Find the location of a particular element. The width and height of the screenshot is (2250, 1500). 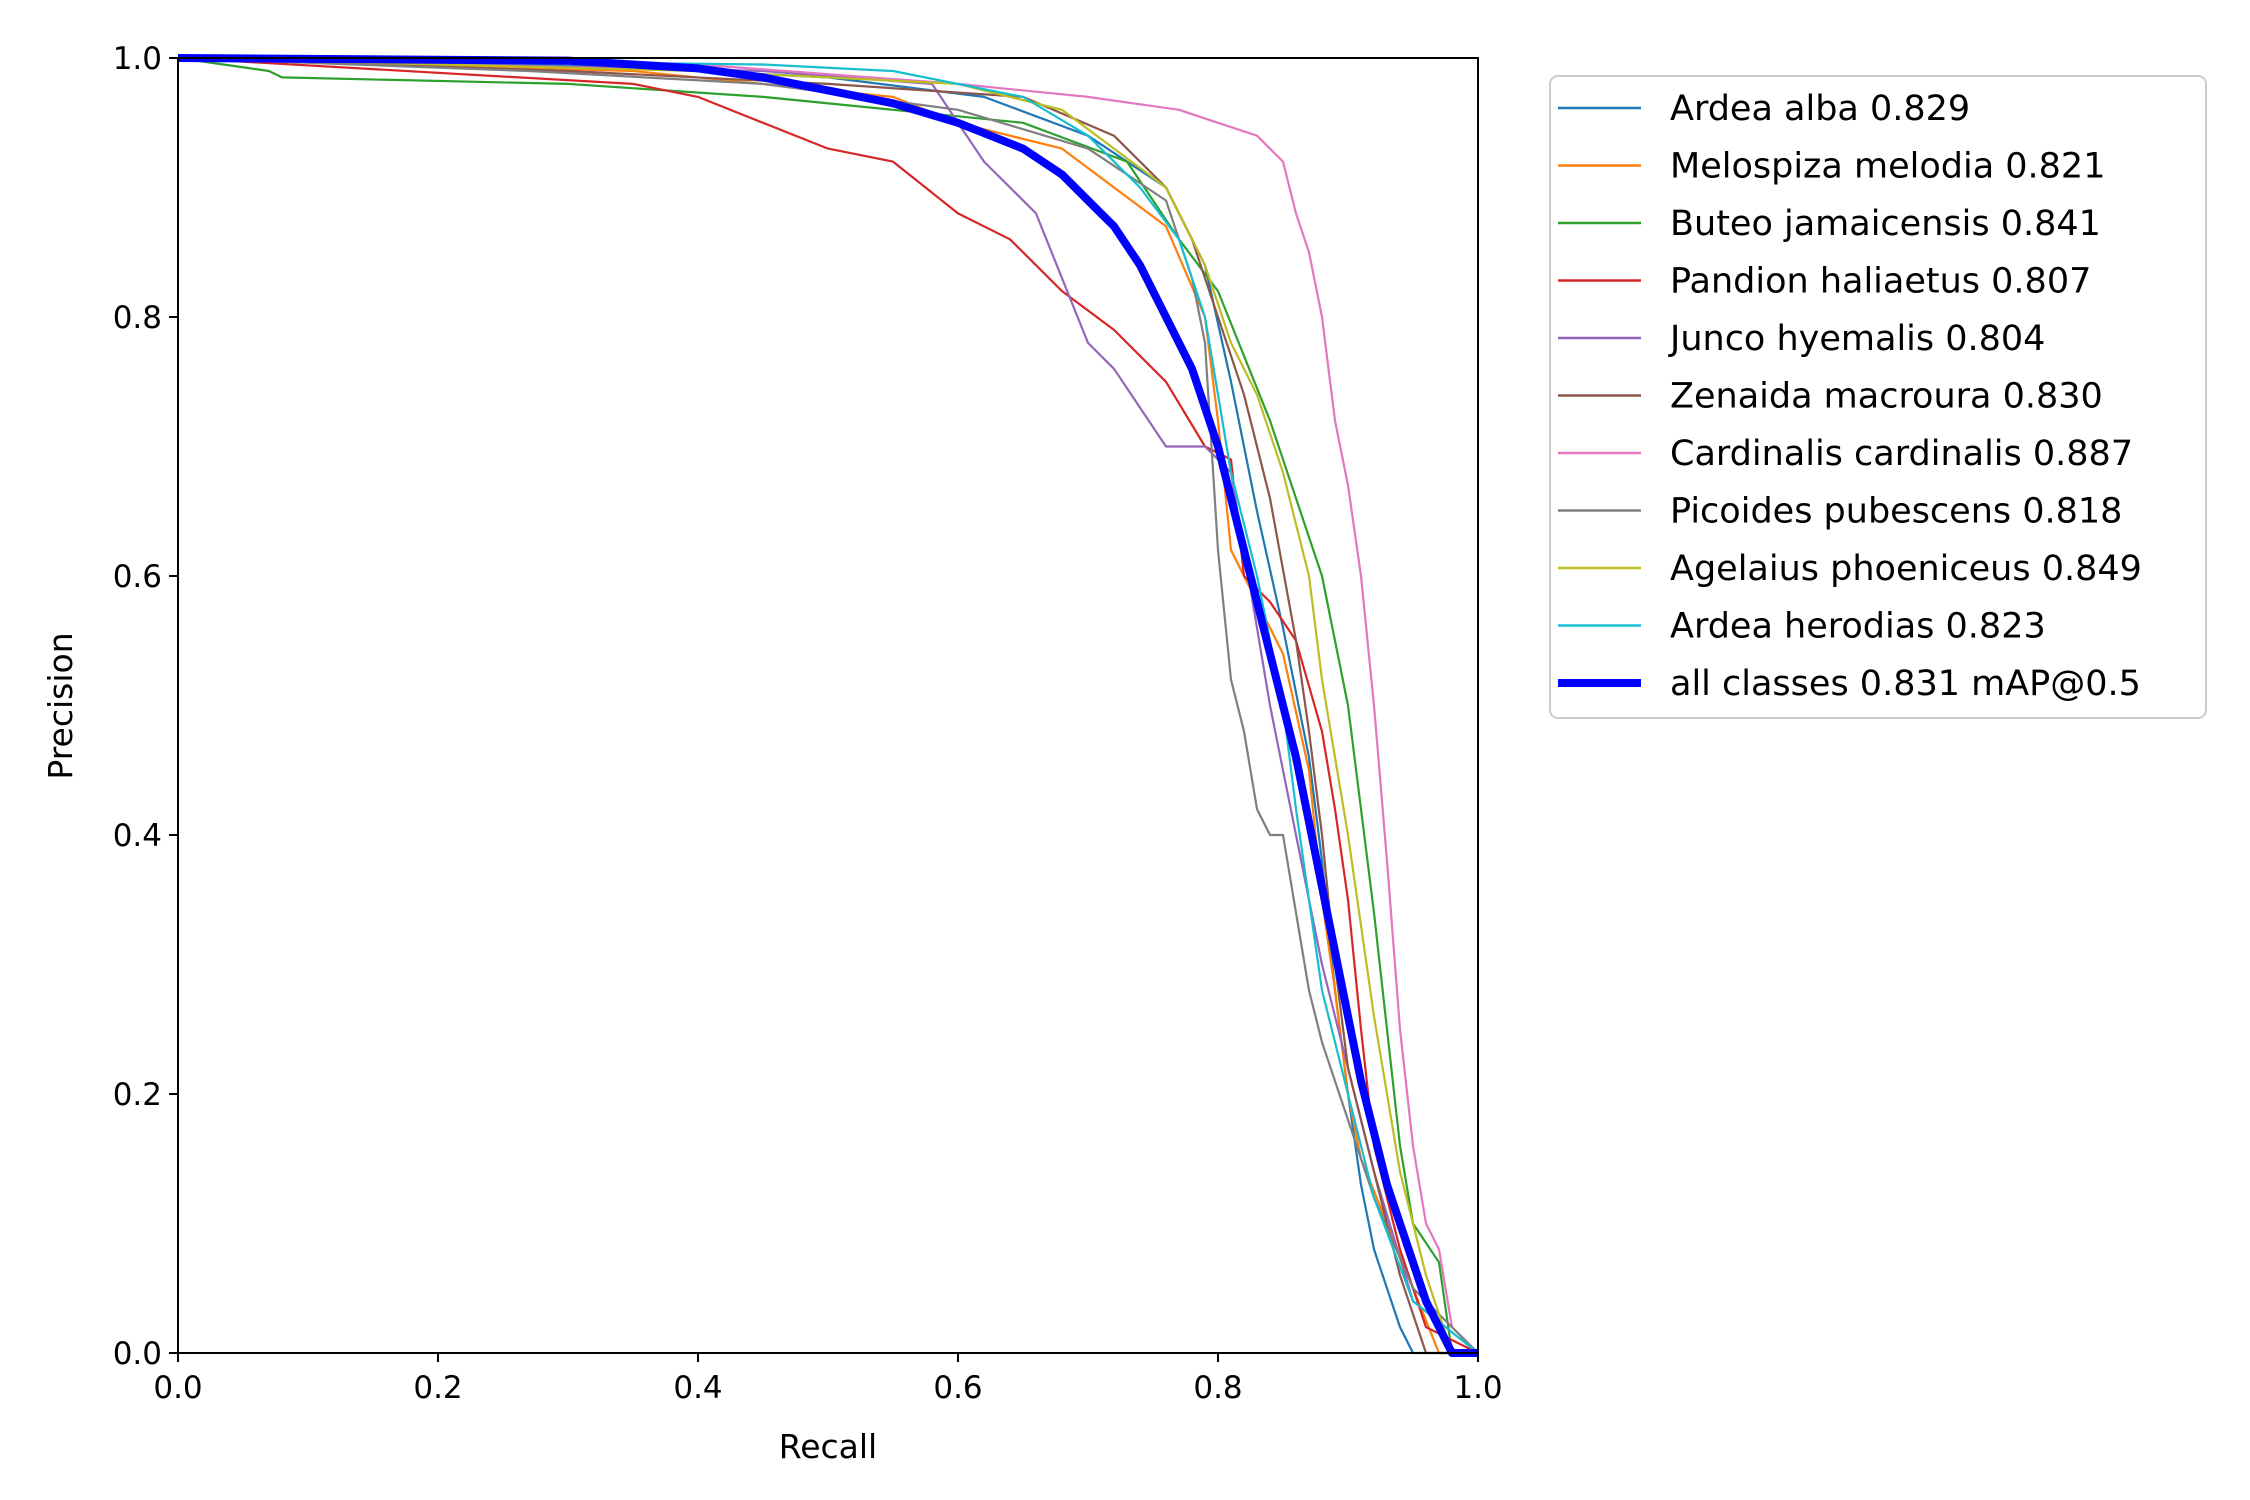

legend-label: Zenaida macroura 0.830 is located at coordinates (1886, 397).